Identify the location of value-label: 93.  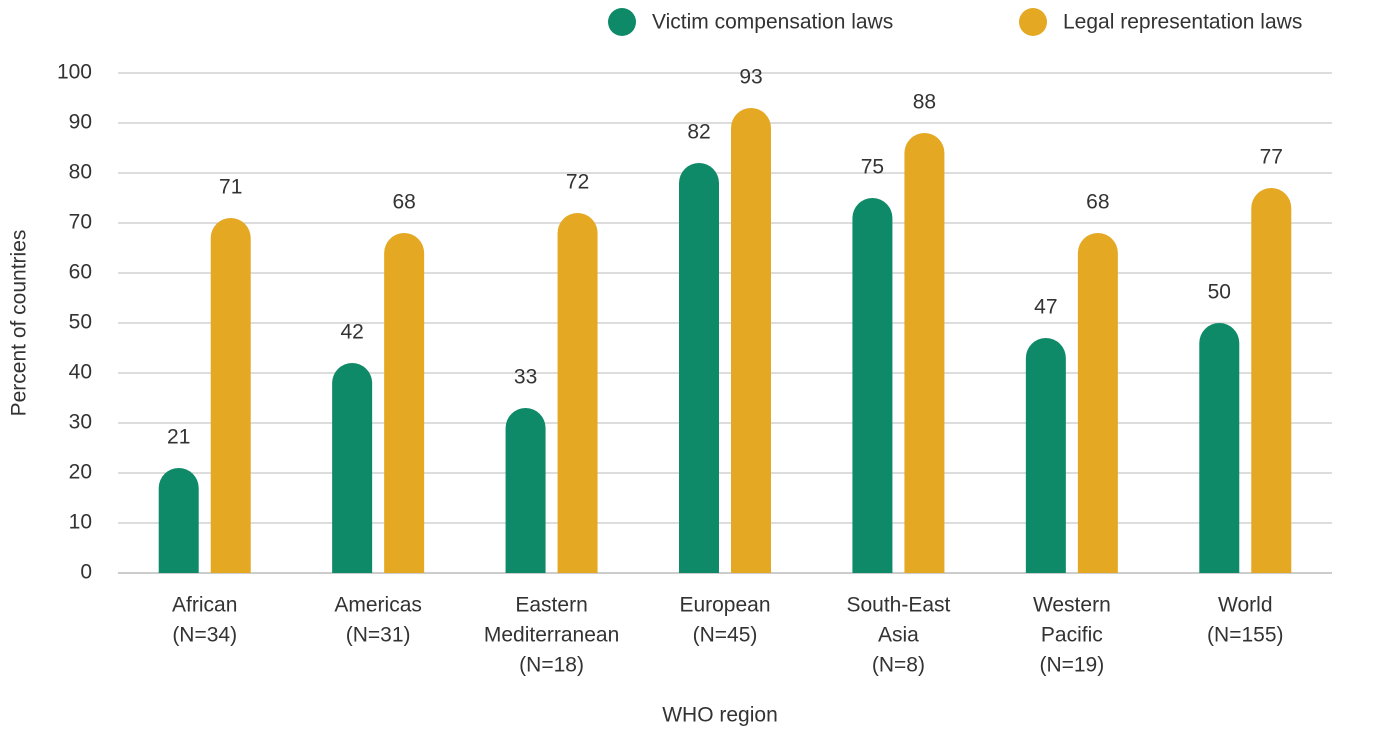
(750, 77).